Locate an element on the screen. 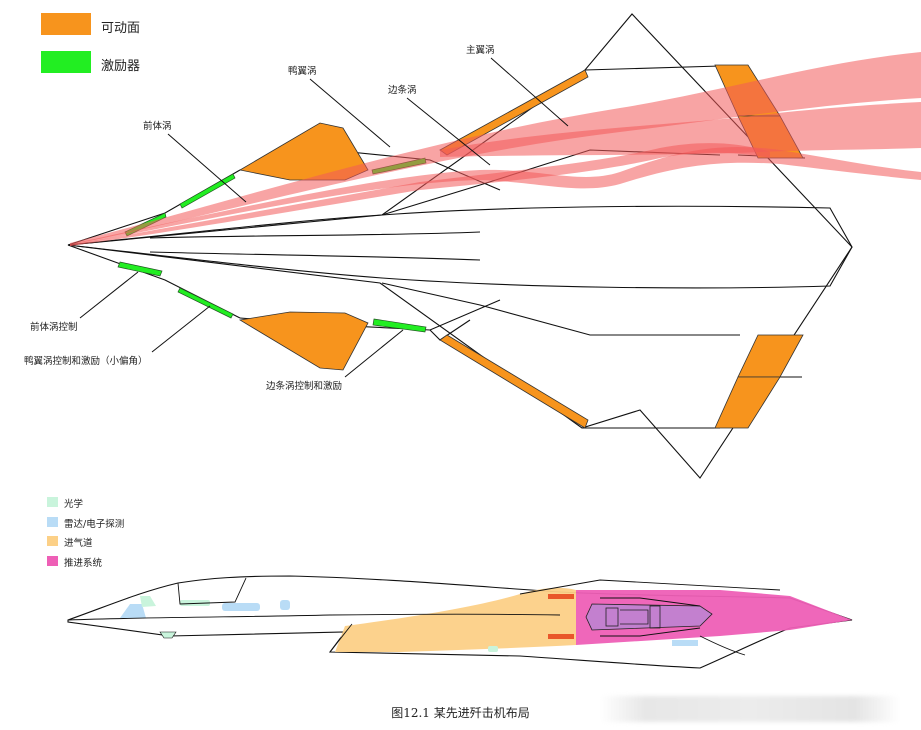 This screenshot has height=730, width=921. leader-main-wing-vortex is located at coordinates (529, 92).